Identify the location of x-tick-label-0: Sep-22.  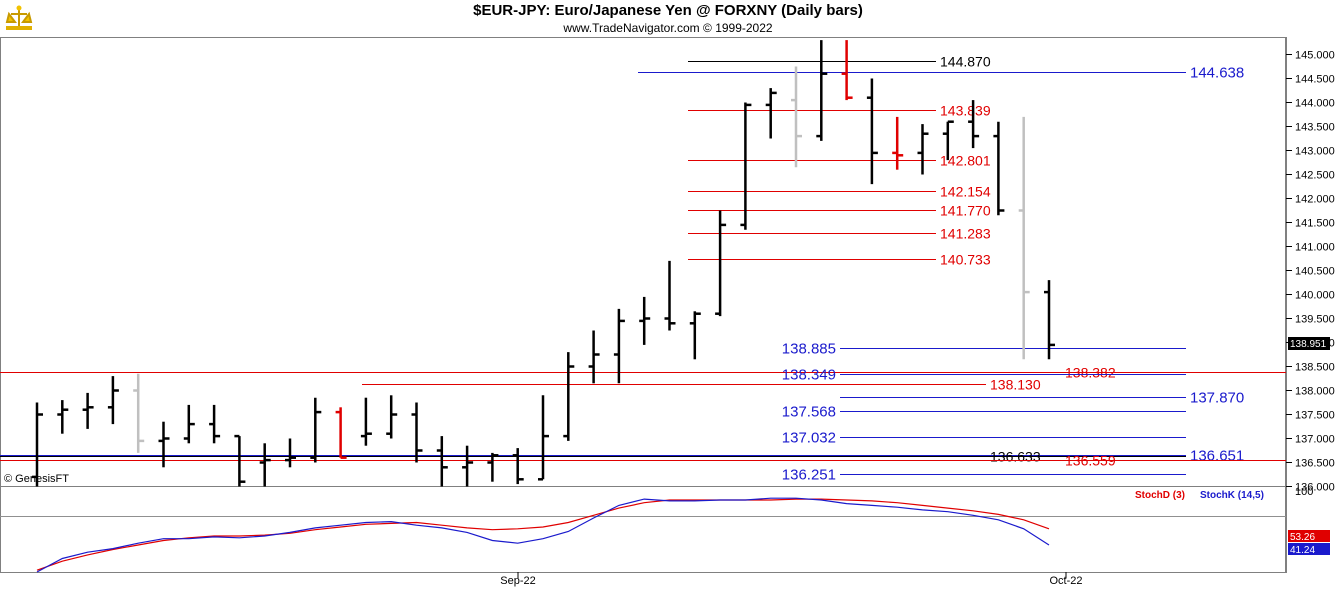
(517, 581).